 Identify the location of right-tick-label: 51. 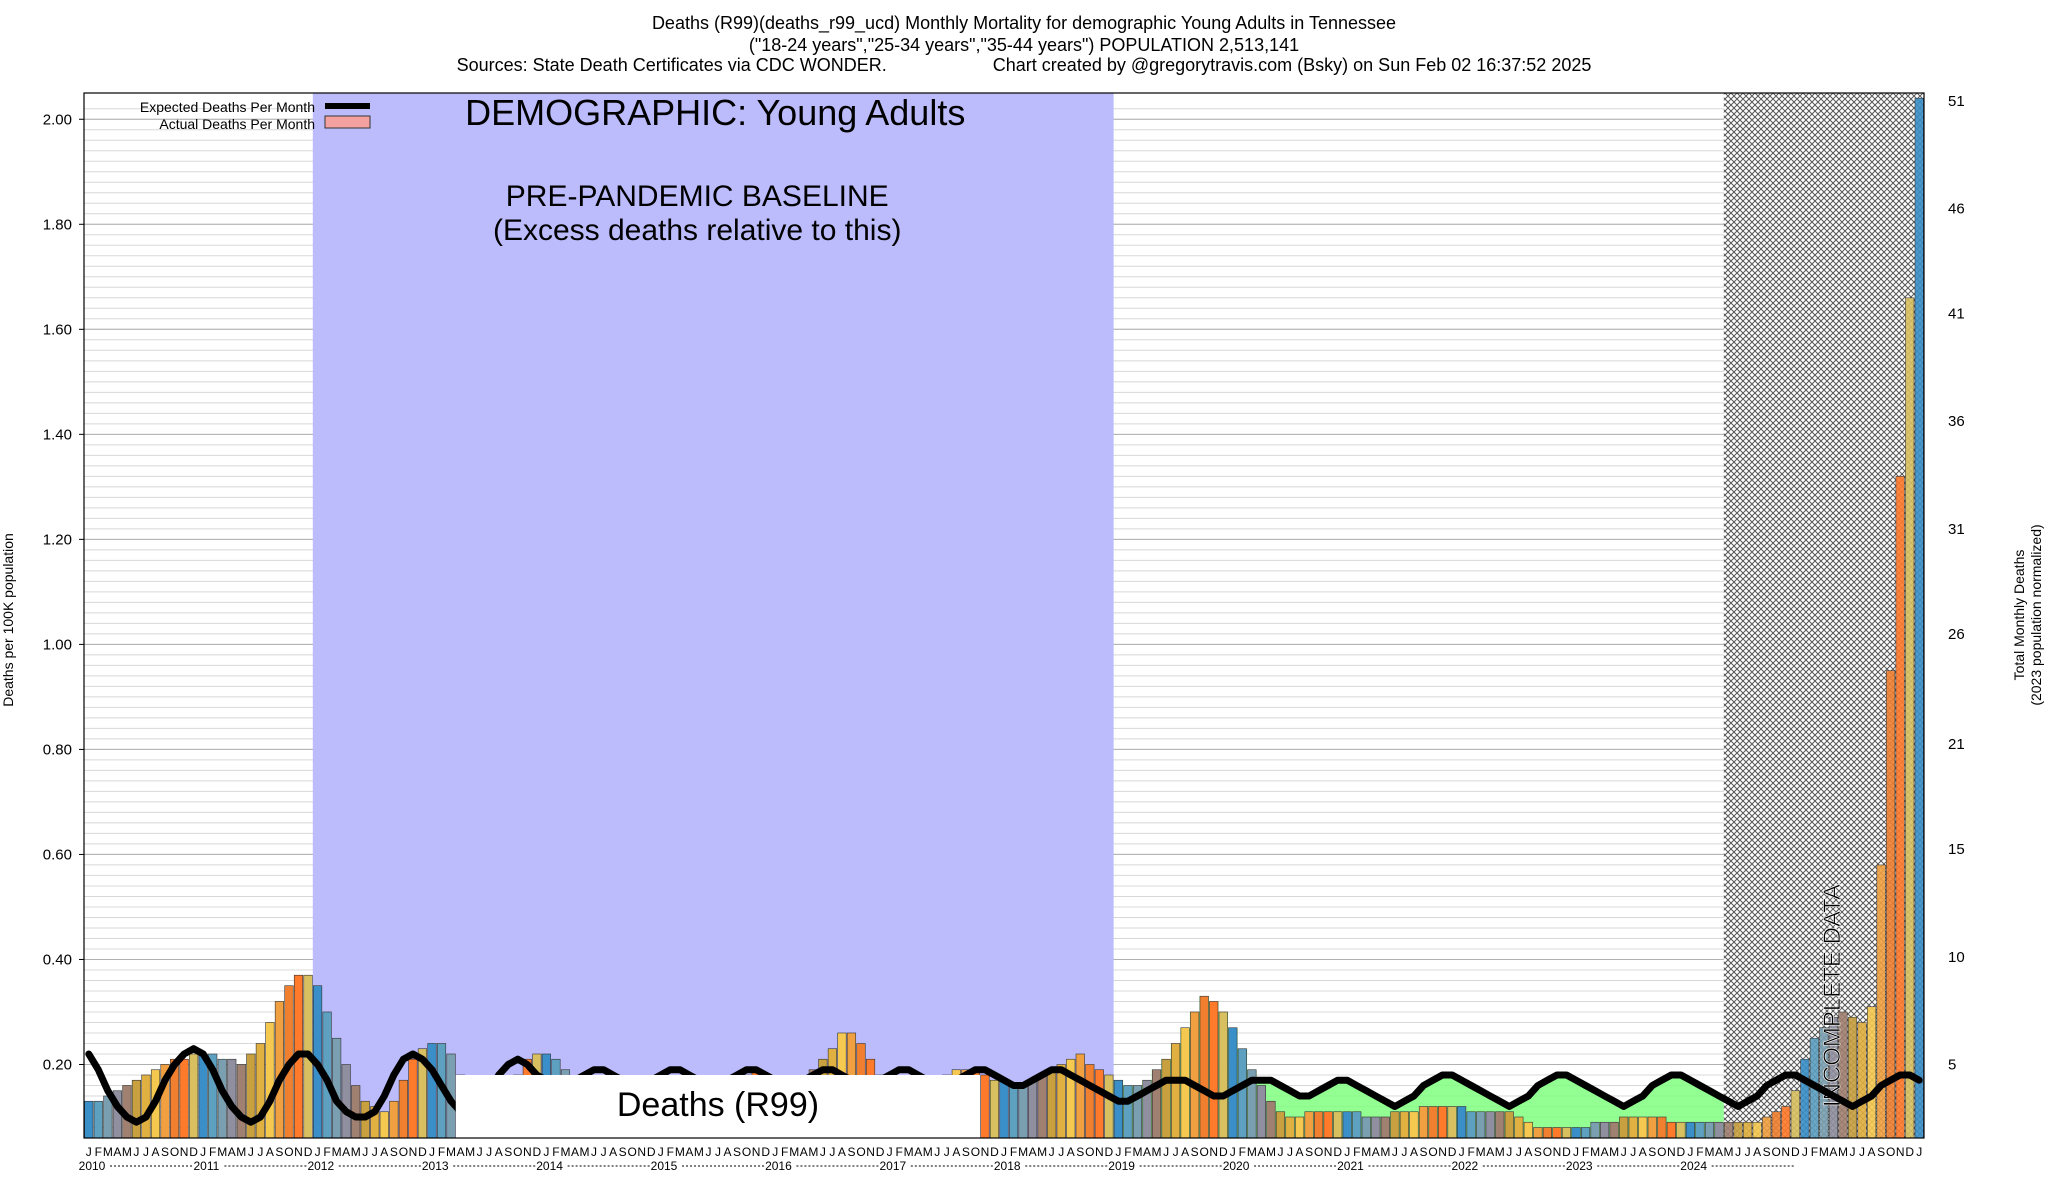
(1956, 101).